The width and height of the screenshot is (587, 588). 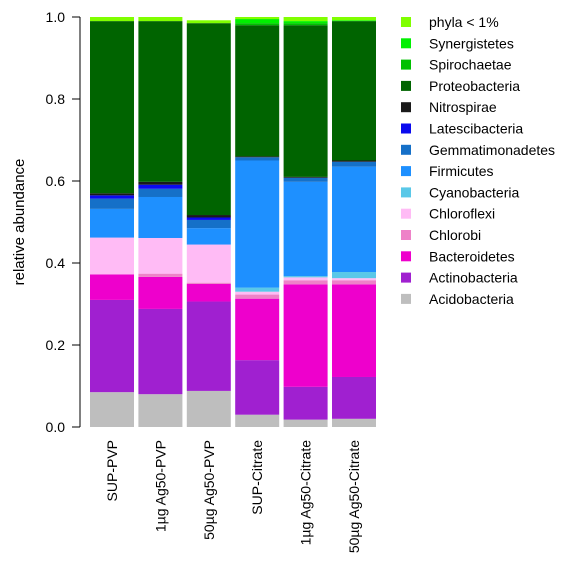 I want to click on legend-label: Chloroflexi, so click(x=462, y=214).